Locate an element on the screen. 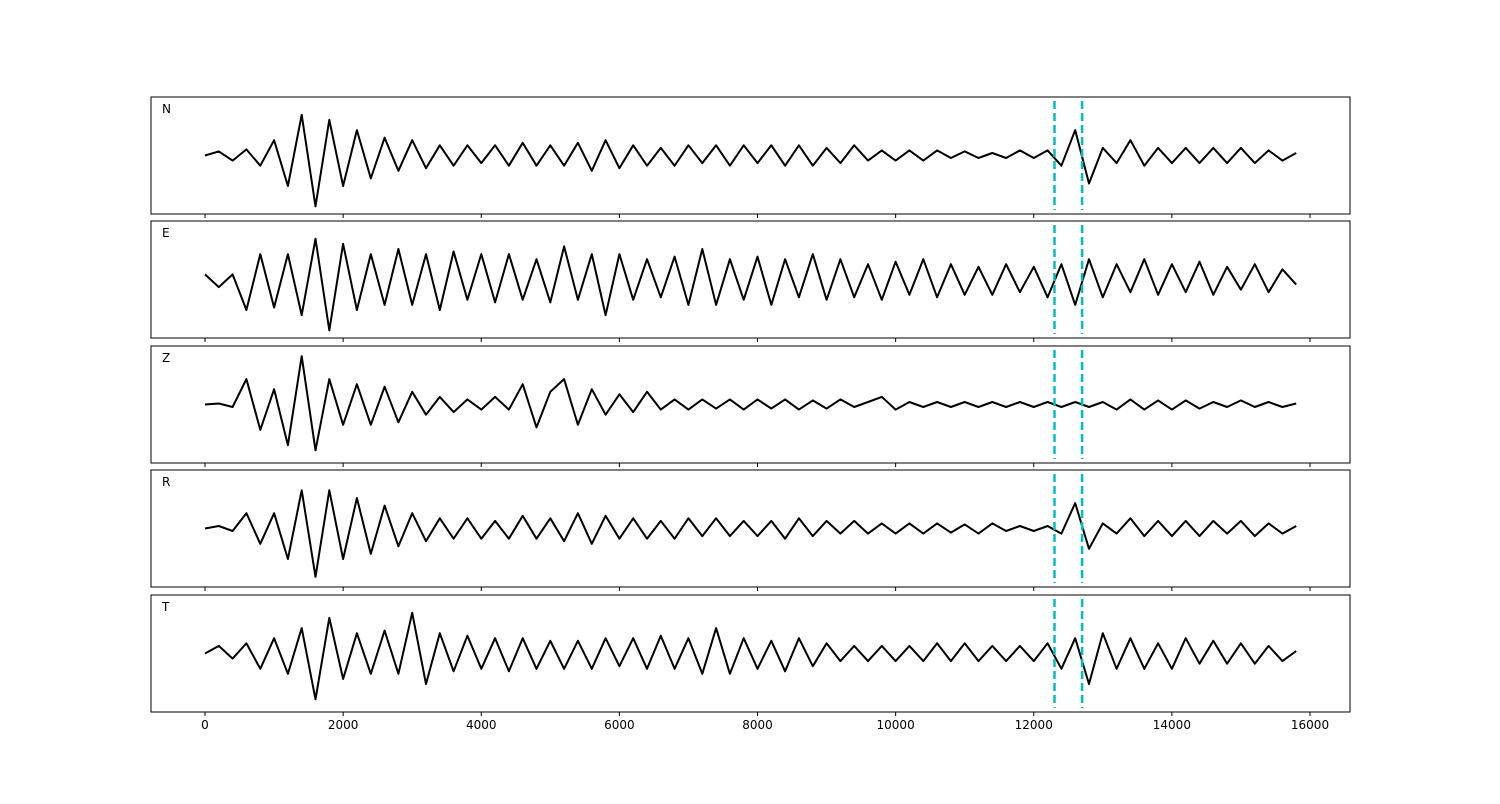  x-tick-label: 4000 is located at coordinates (481, 725).